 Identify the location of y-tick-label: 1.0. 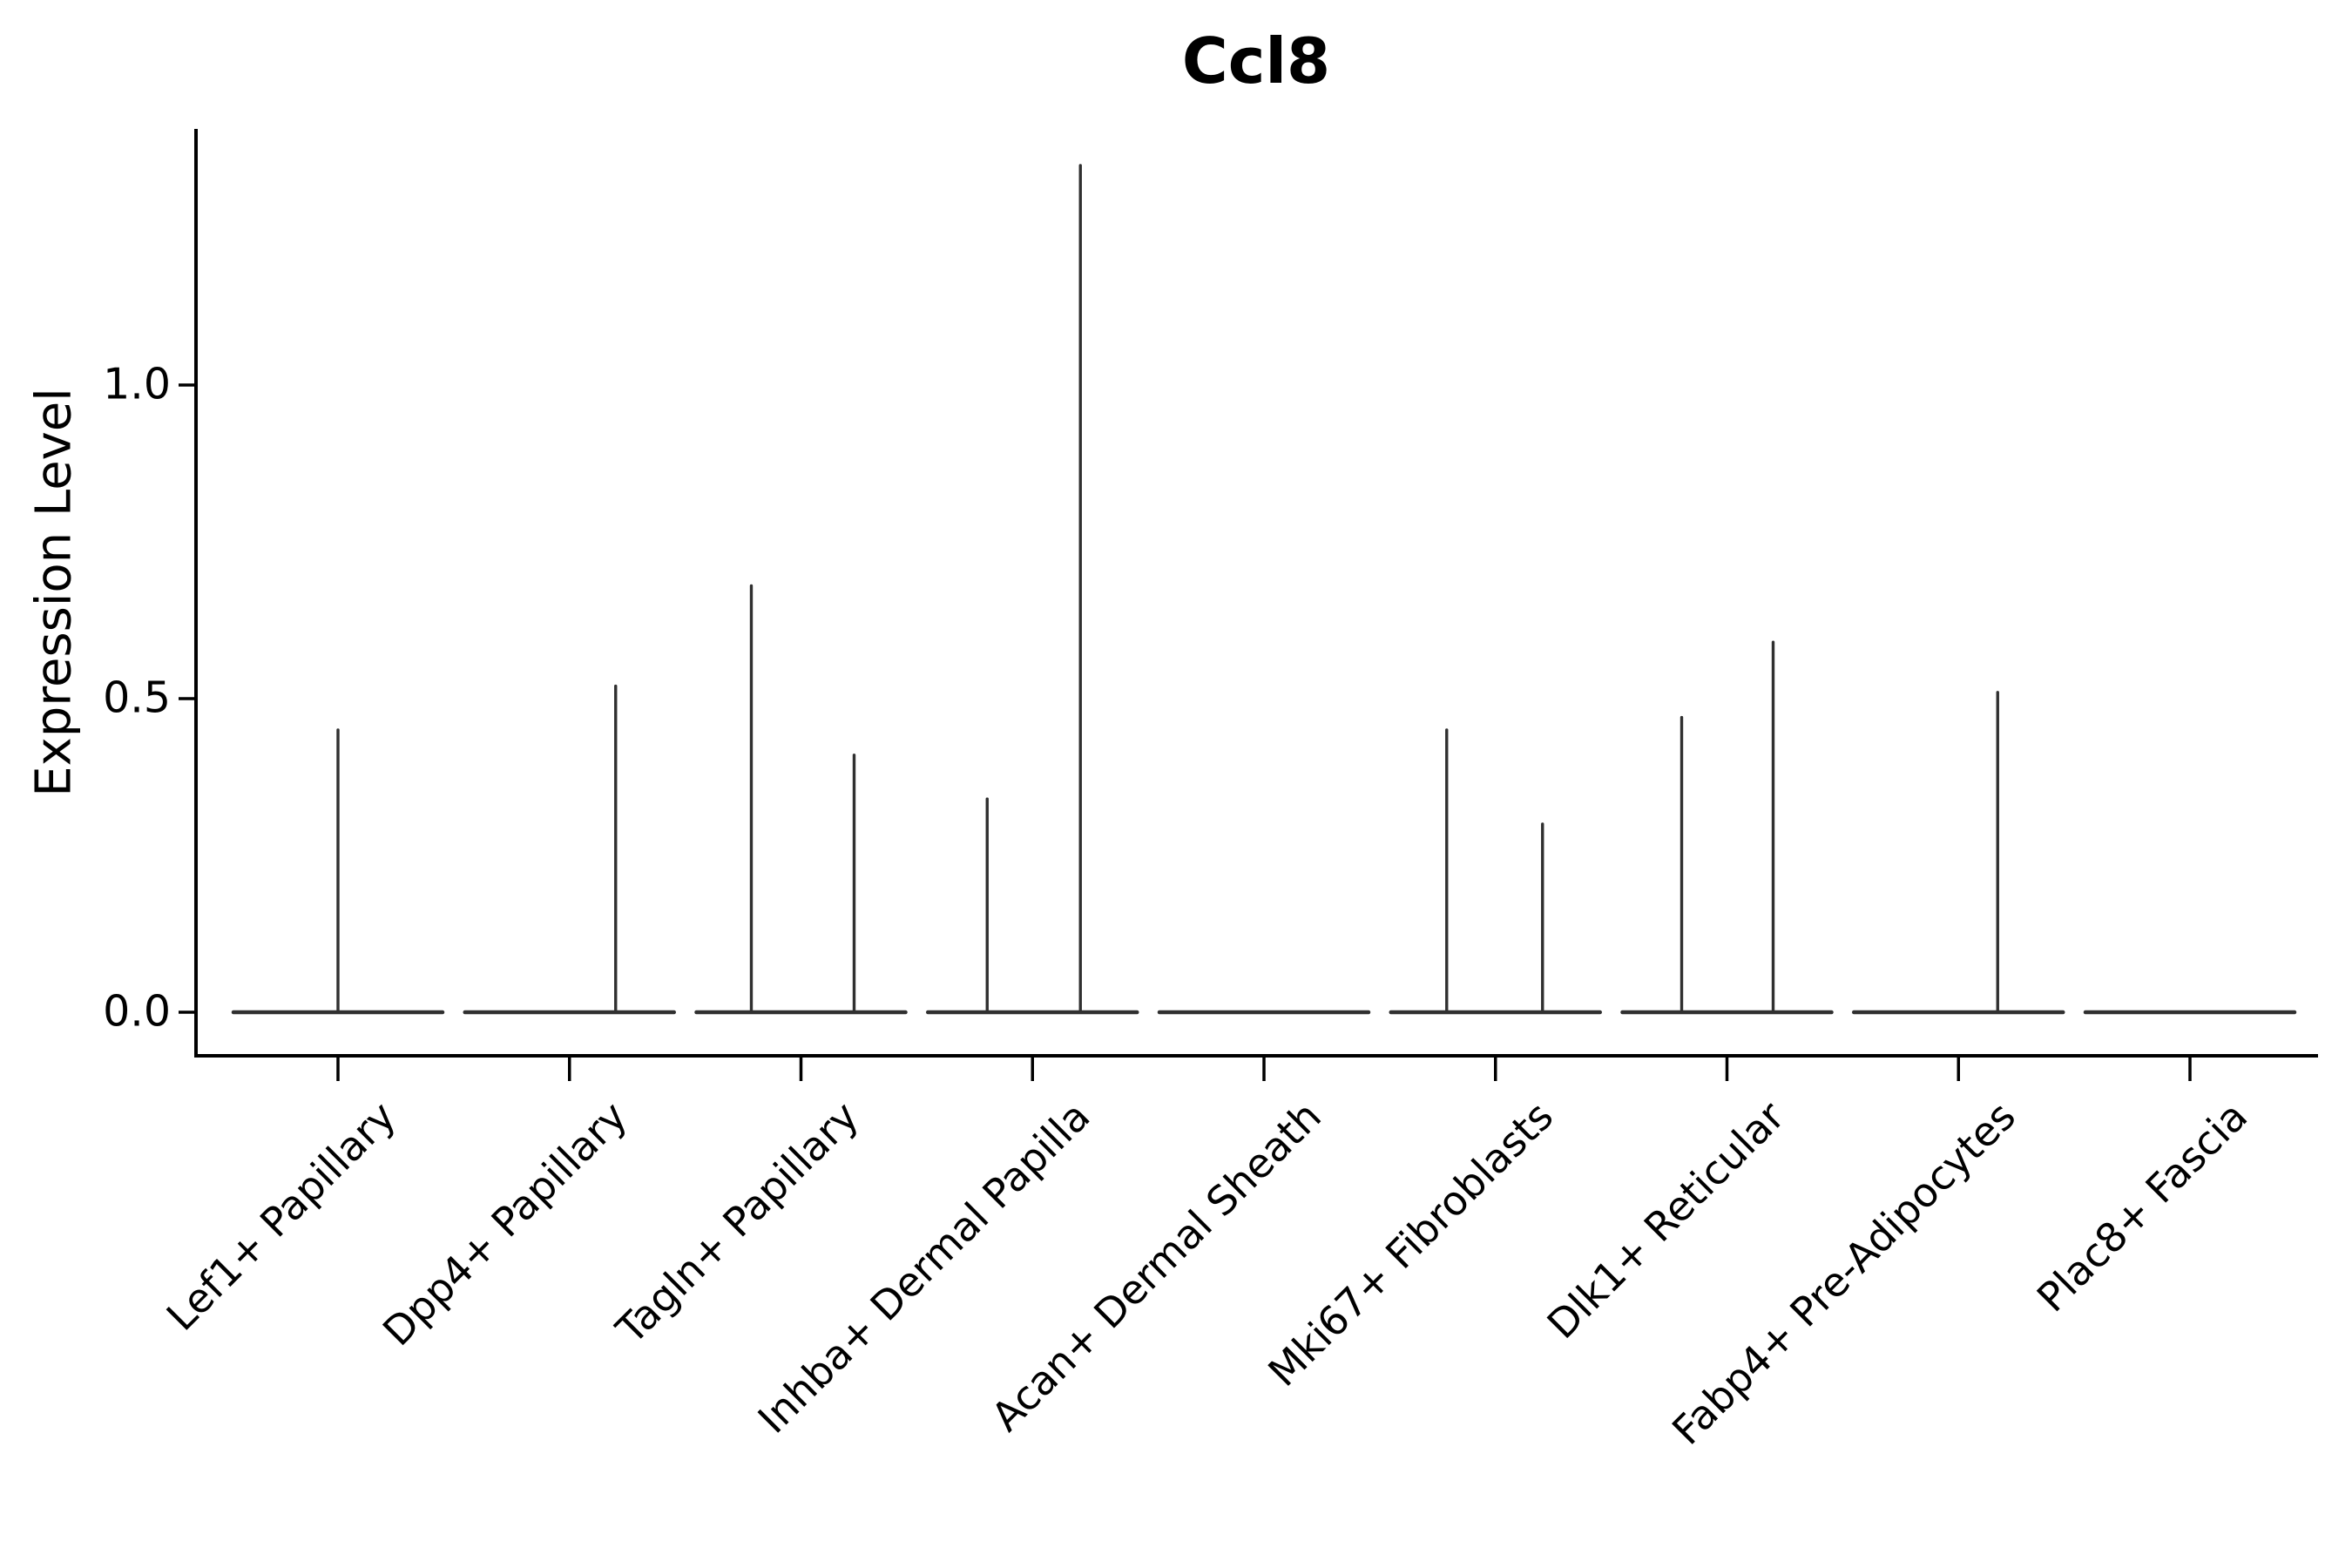
(137, 384).